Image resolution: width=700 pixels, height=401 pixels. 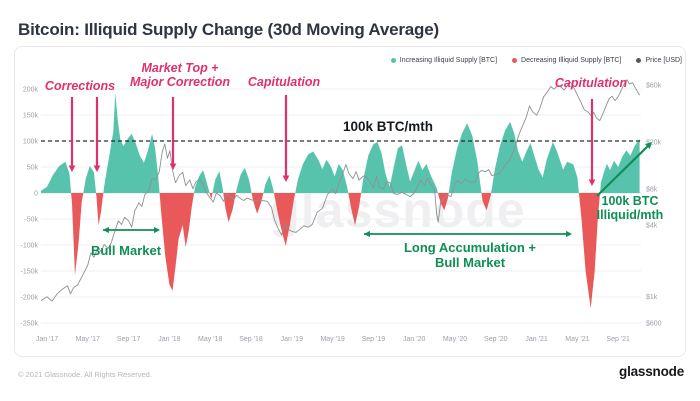 I want to click on x-axis-tick-label: Sep '18, so click(x=251, y=339).